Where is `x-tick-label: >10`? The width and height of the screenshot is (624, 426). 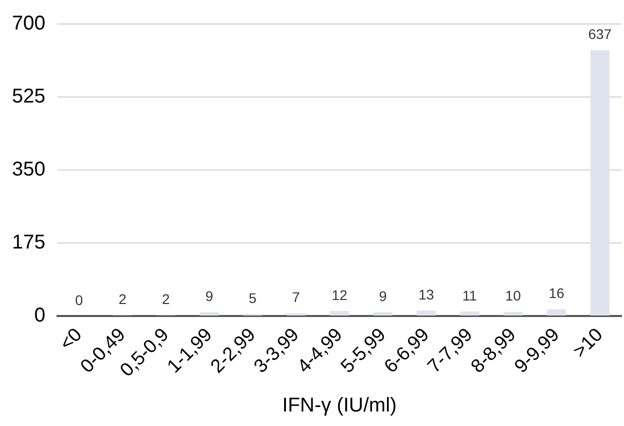
x-tick-label: >10 is located at coordinates (588, 343).